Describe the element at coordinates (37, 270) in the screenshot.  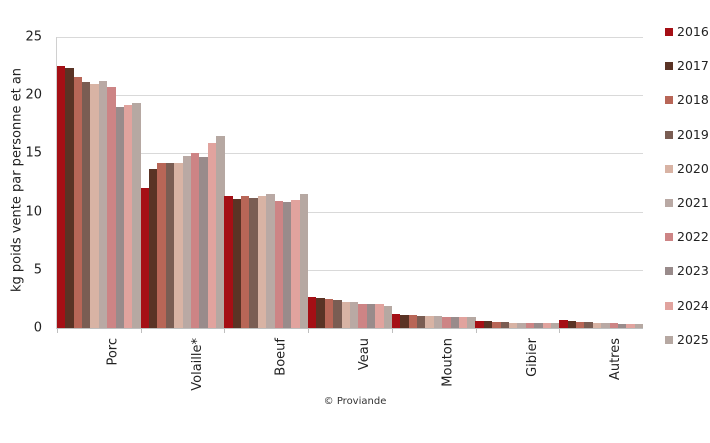
I see `y-tick-label: 5` at that location.